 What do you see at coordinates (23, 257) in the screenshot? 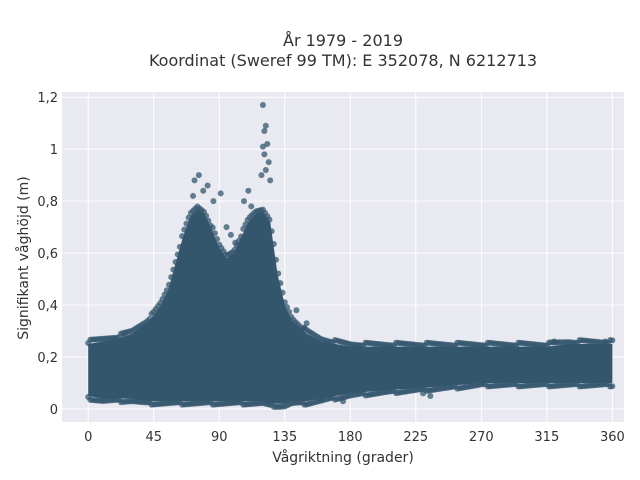
I see `y-axis-label: Signifikant våghöjd (m)` at bounding box center [23, 257].